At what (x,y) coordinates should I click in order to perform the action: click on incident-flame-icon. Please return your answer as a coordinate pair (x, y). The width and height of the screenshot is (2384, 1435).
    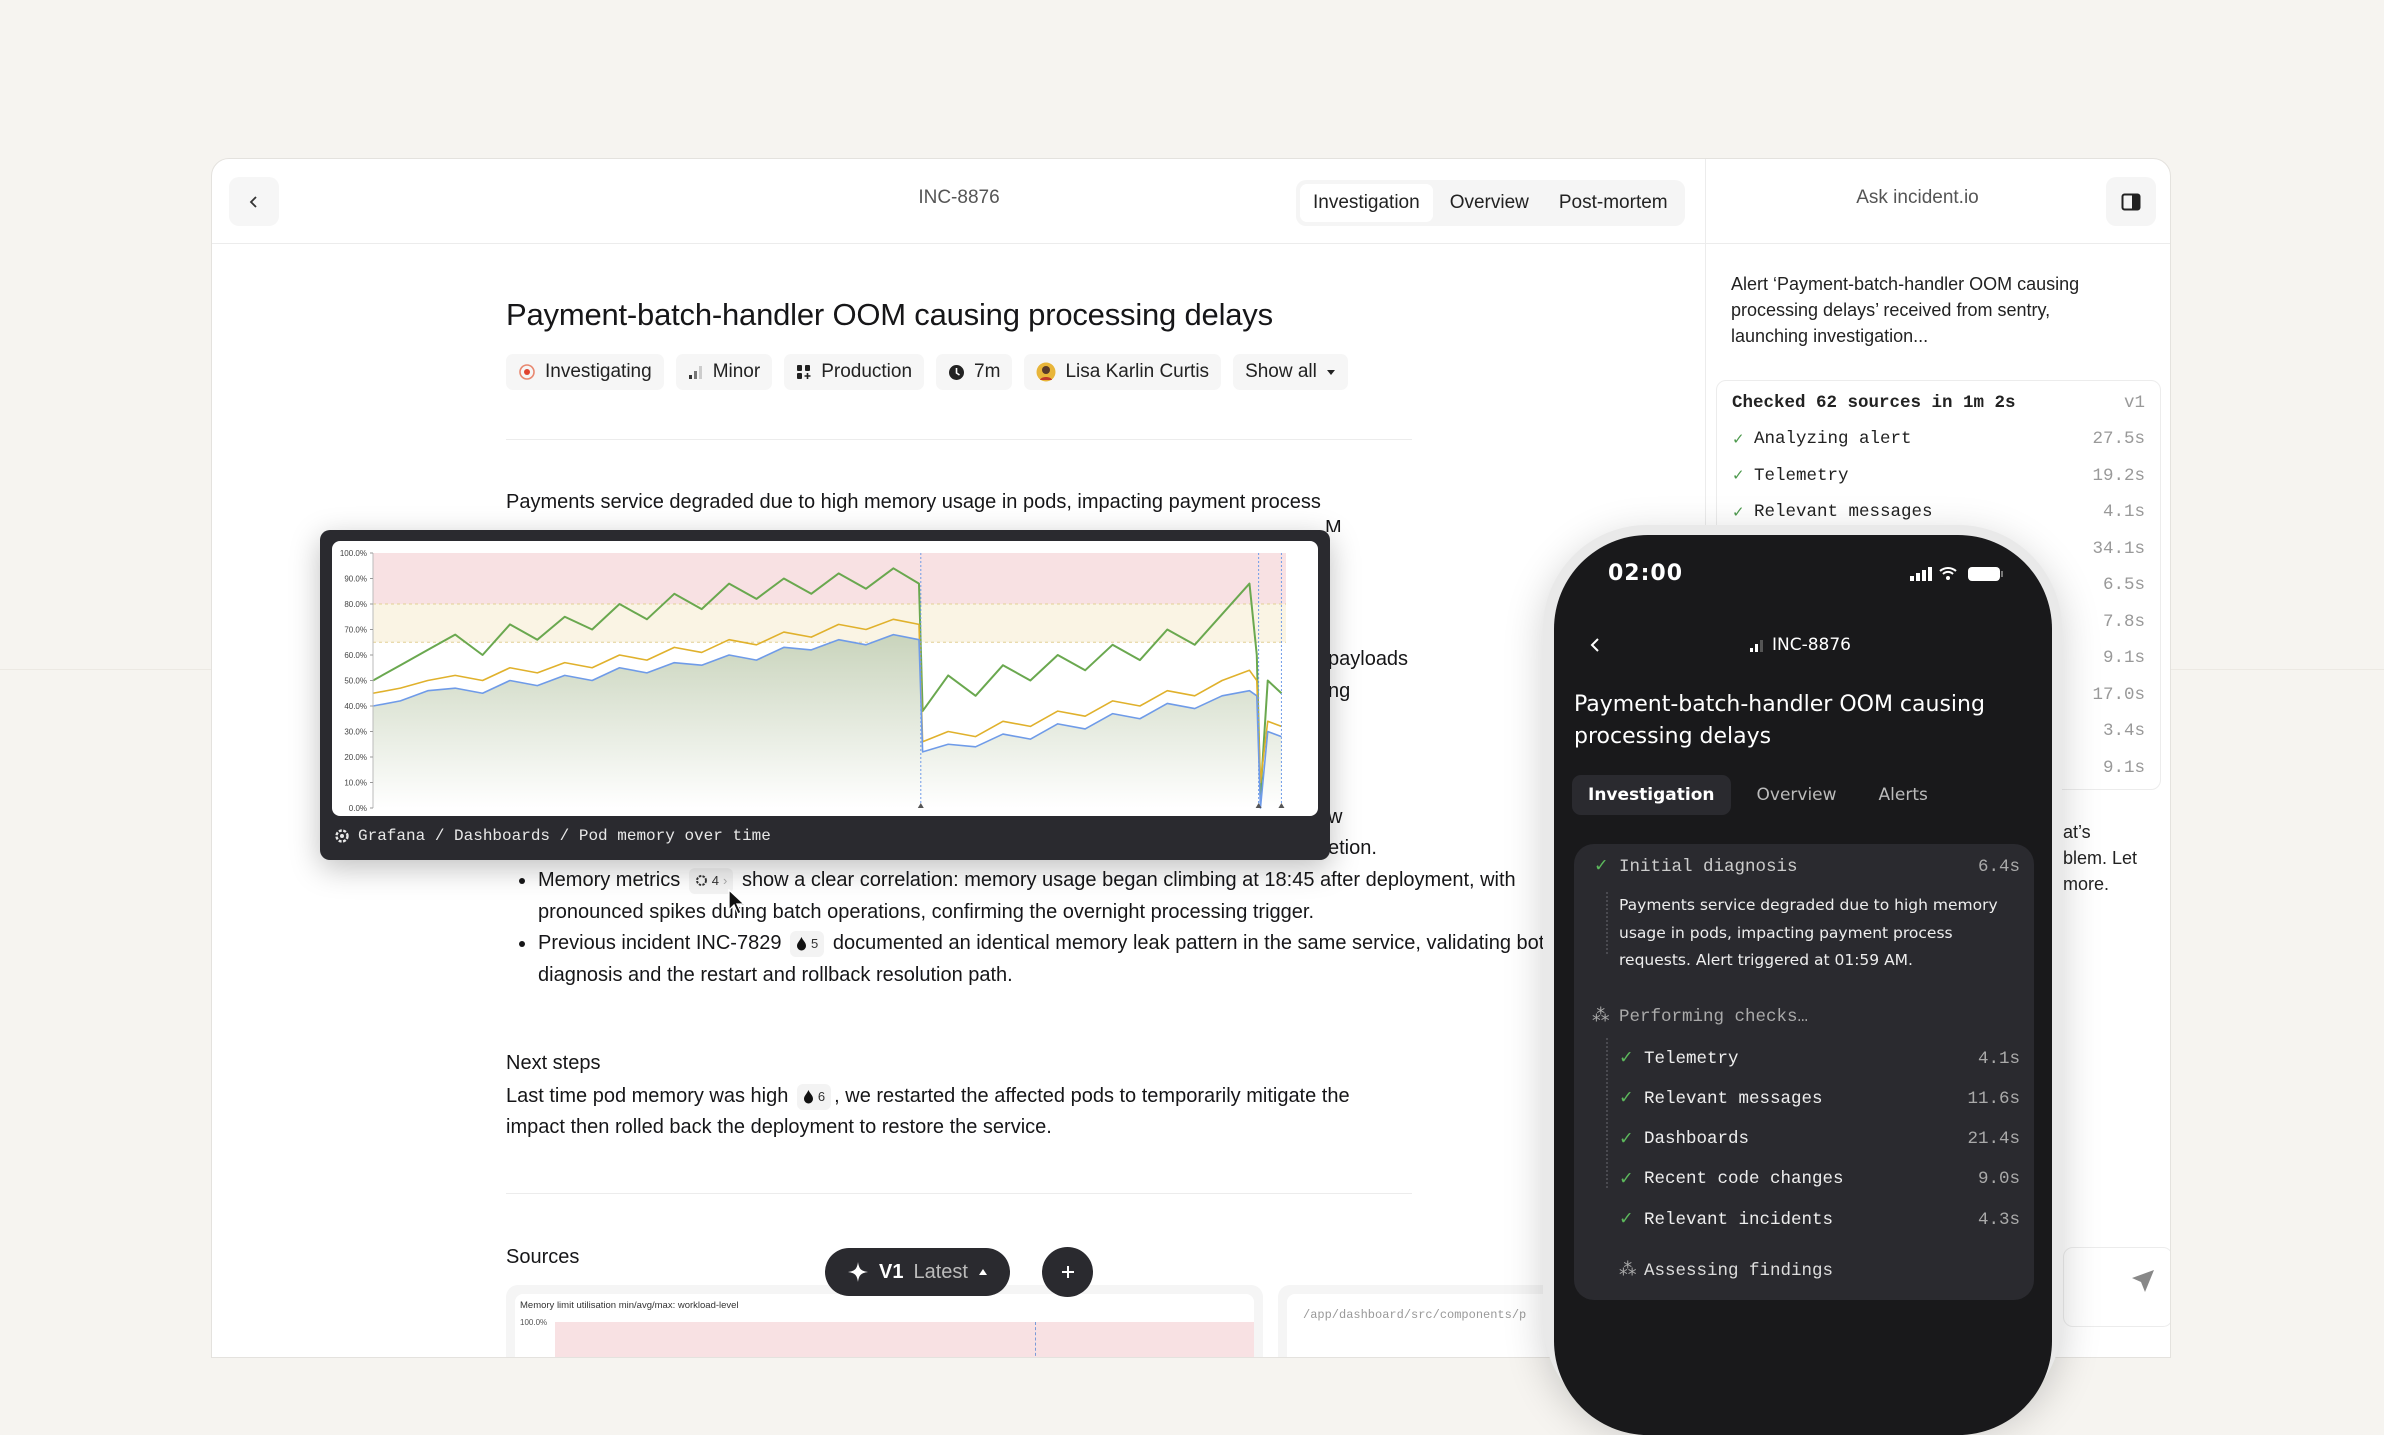
    Looking at the image, I should click on (808, 1096).